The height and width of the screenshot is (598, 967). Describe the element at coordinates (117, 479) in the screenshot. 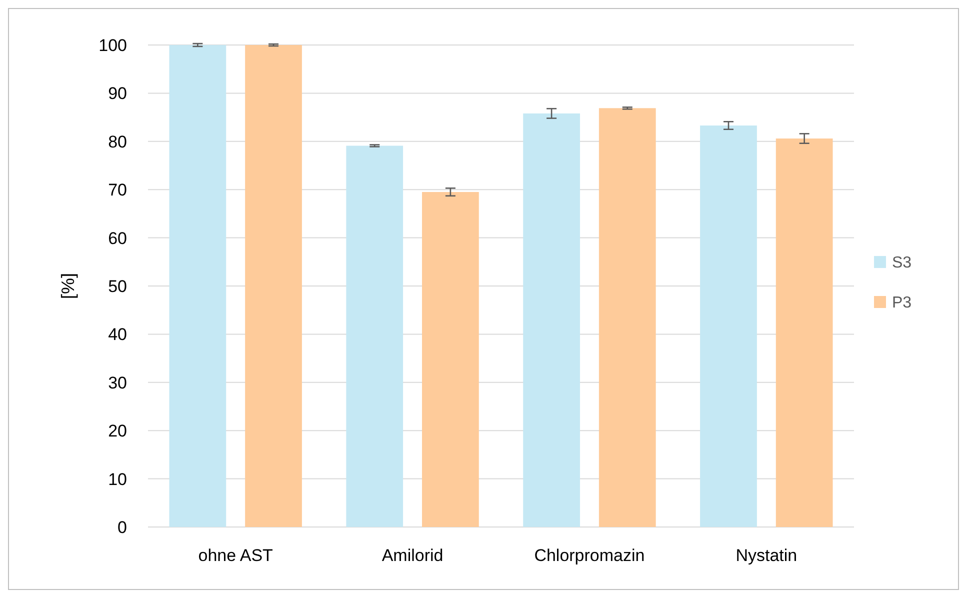

I see `y-tick-label: 10` at that location.